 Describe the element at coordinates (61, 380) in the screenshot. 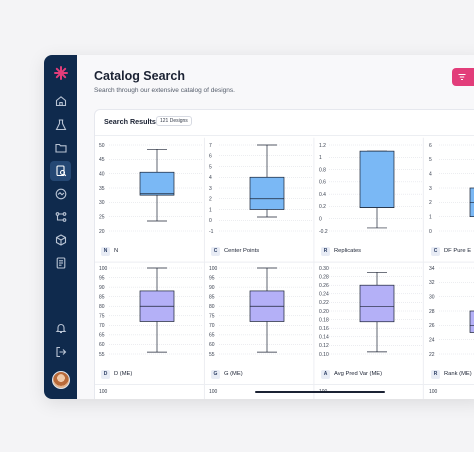

I see `avatar` at that location.